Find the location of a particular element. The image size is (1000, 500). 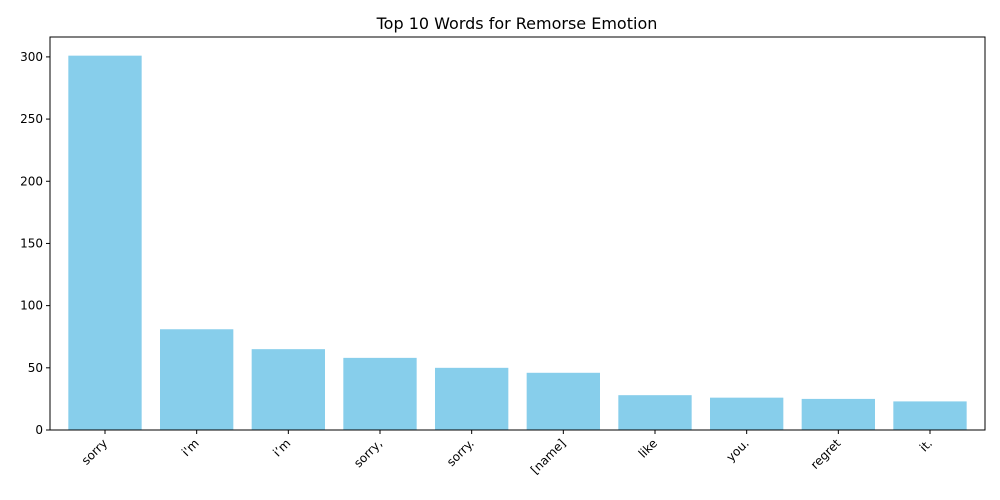

x-tick-label-8: regret is located at coordinates (826, 454).